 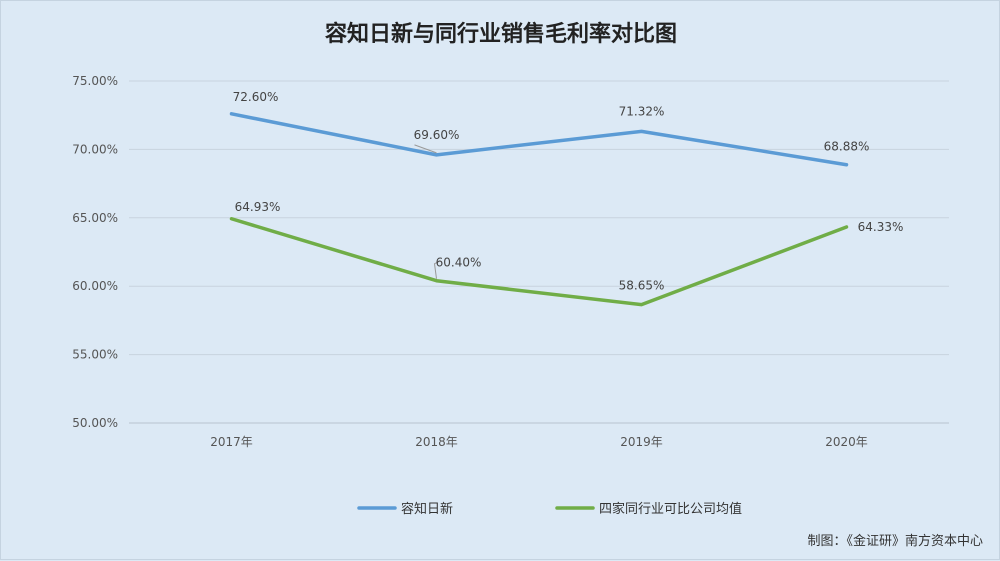 I want to click on x-tick-label: 2019年, so click(x=641, y=442).